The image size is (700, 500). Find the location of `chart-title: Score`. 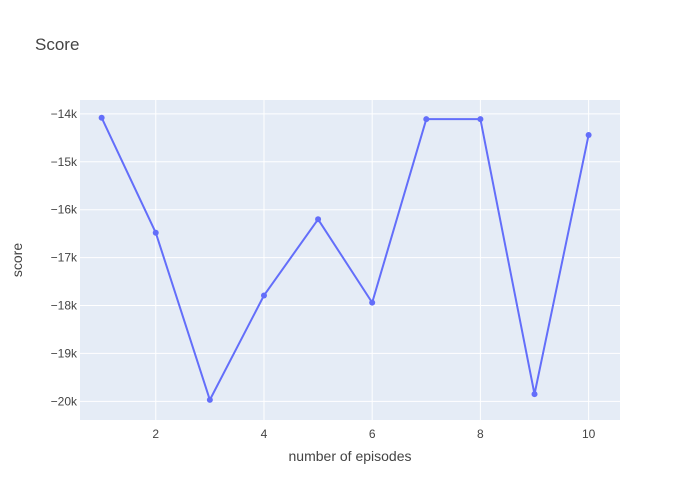

chart-title: Score is located at coordinates (57, 44).